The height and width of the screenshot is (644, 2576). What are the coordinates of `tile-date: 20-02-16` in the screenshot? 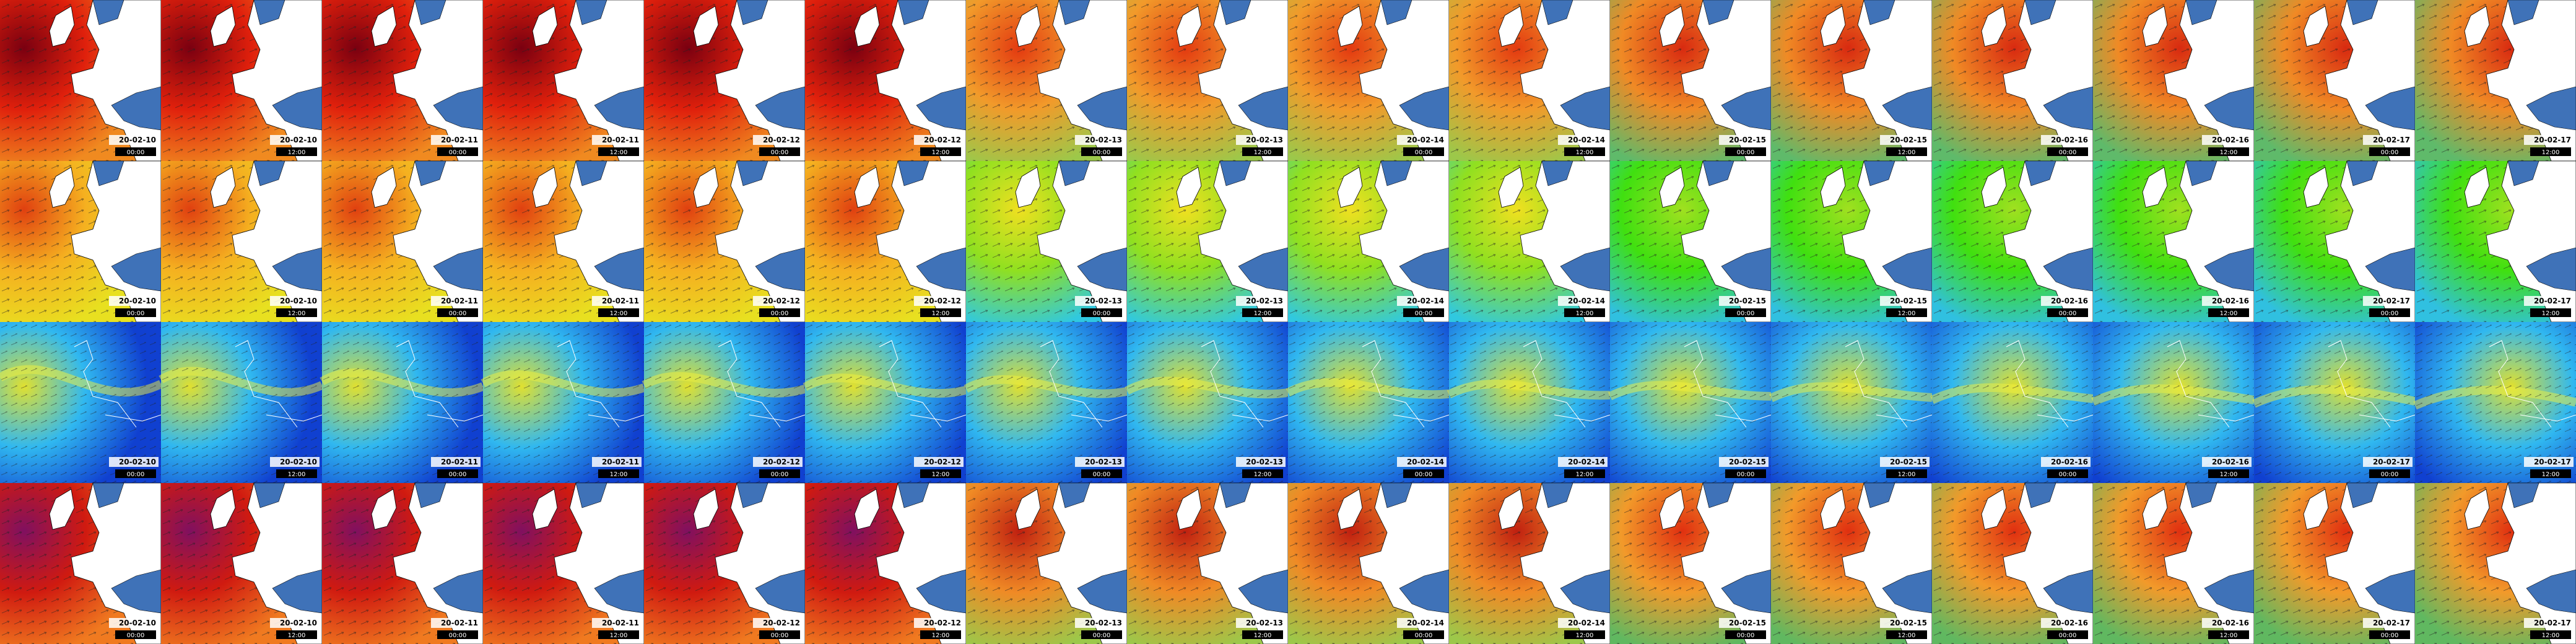 It's located at (2069, 140).